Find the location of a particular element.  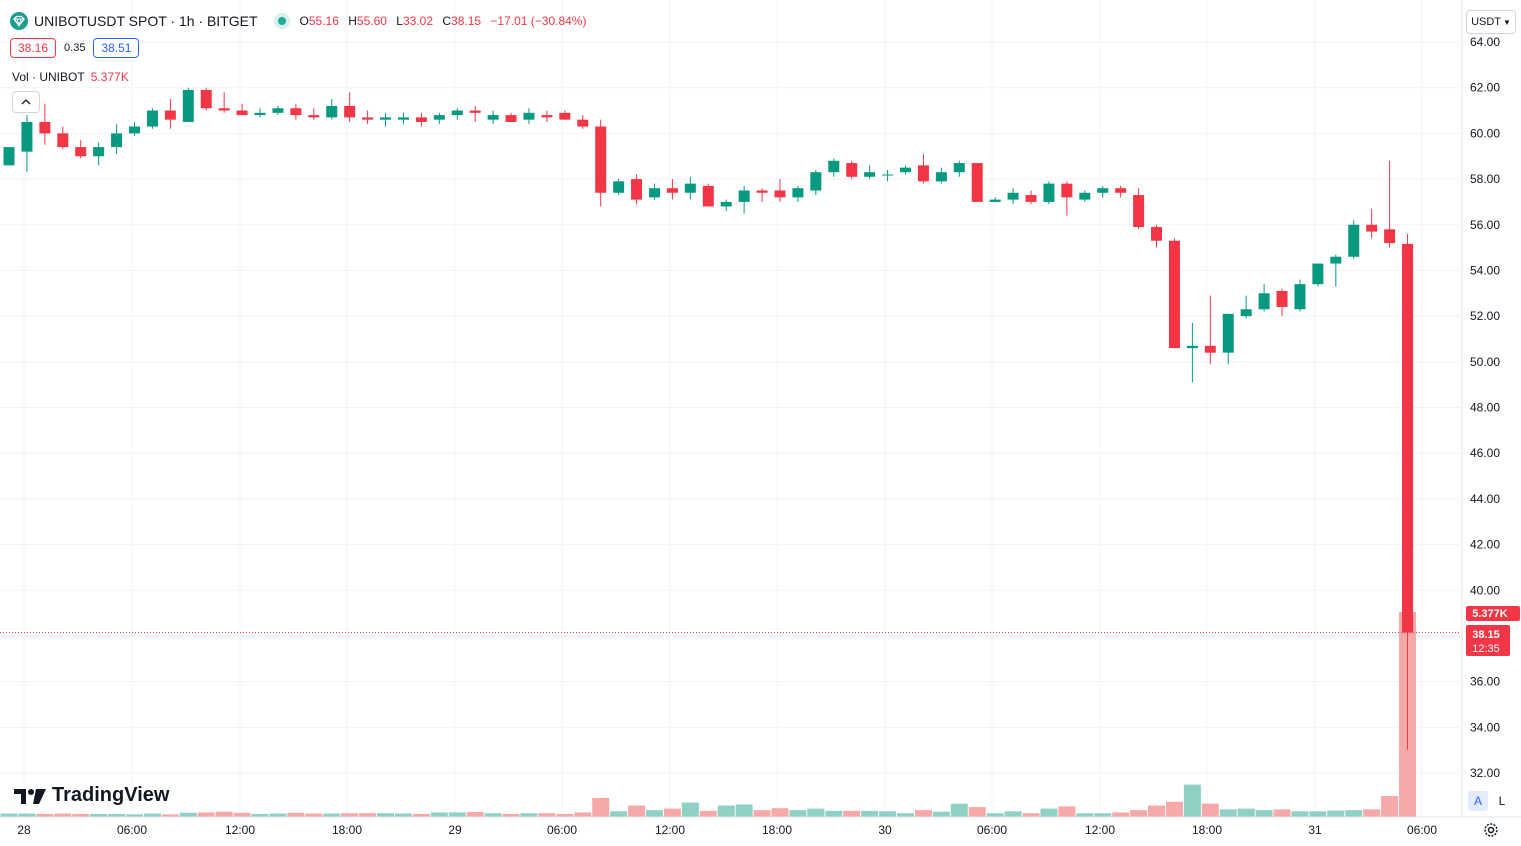

last-price-label: 38.15 is located at coordinates (1486, 635).